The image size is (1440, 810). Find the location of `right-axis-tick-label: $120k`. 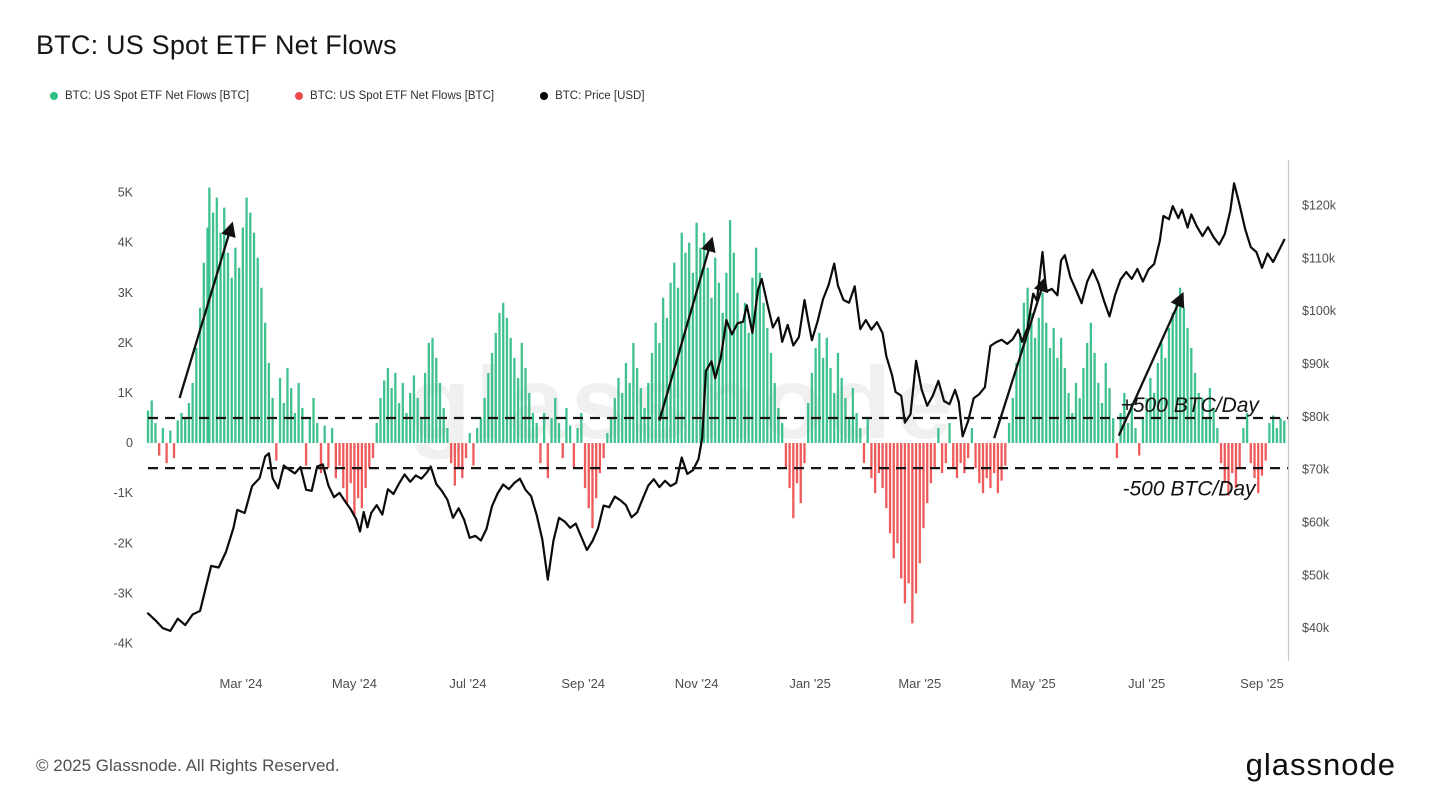

right-axis-tick-label: $120k is located at coordinates (1319, 205).